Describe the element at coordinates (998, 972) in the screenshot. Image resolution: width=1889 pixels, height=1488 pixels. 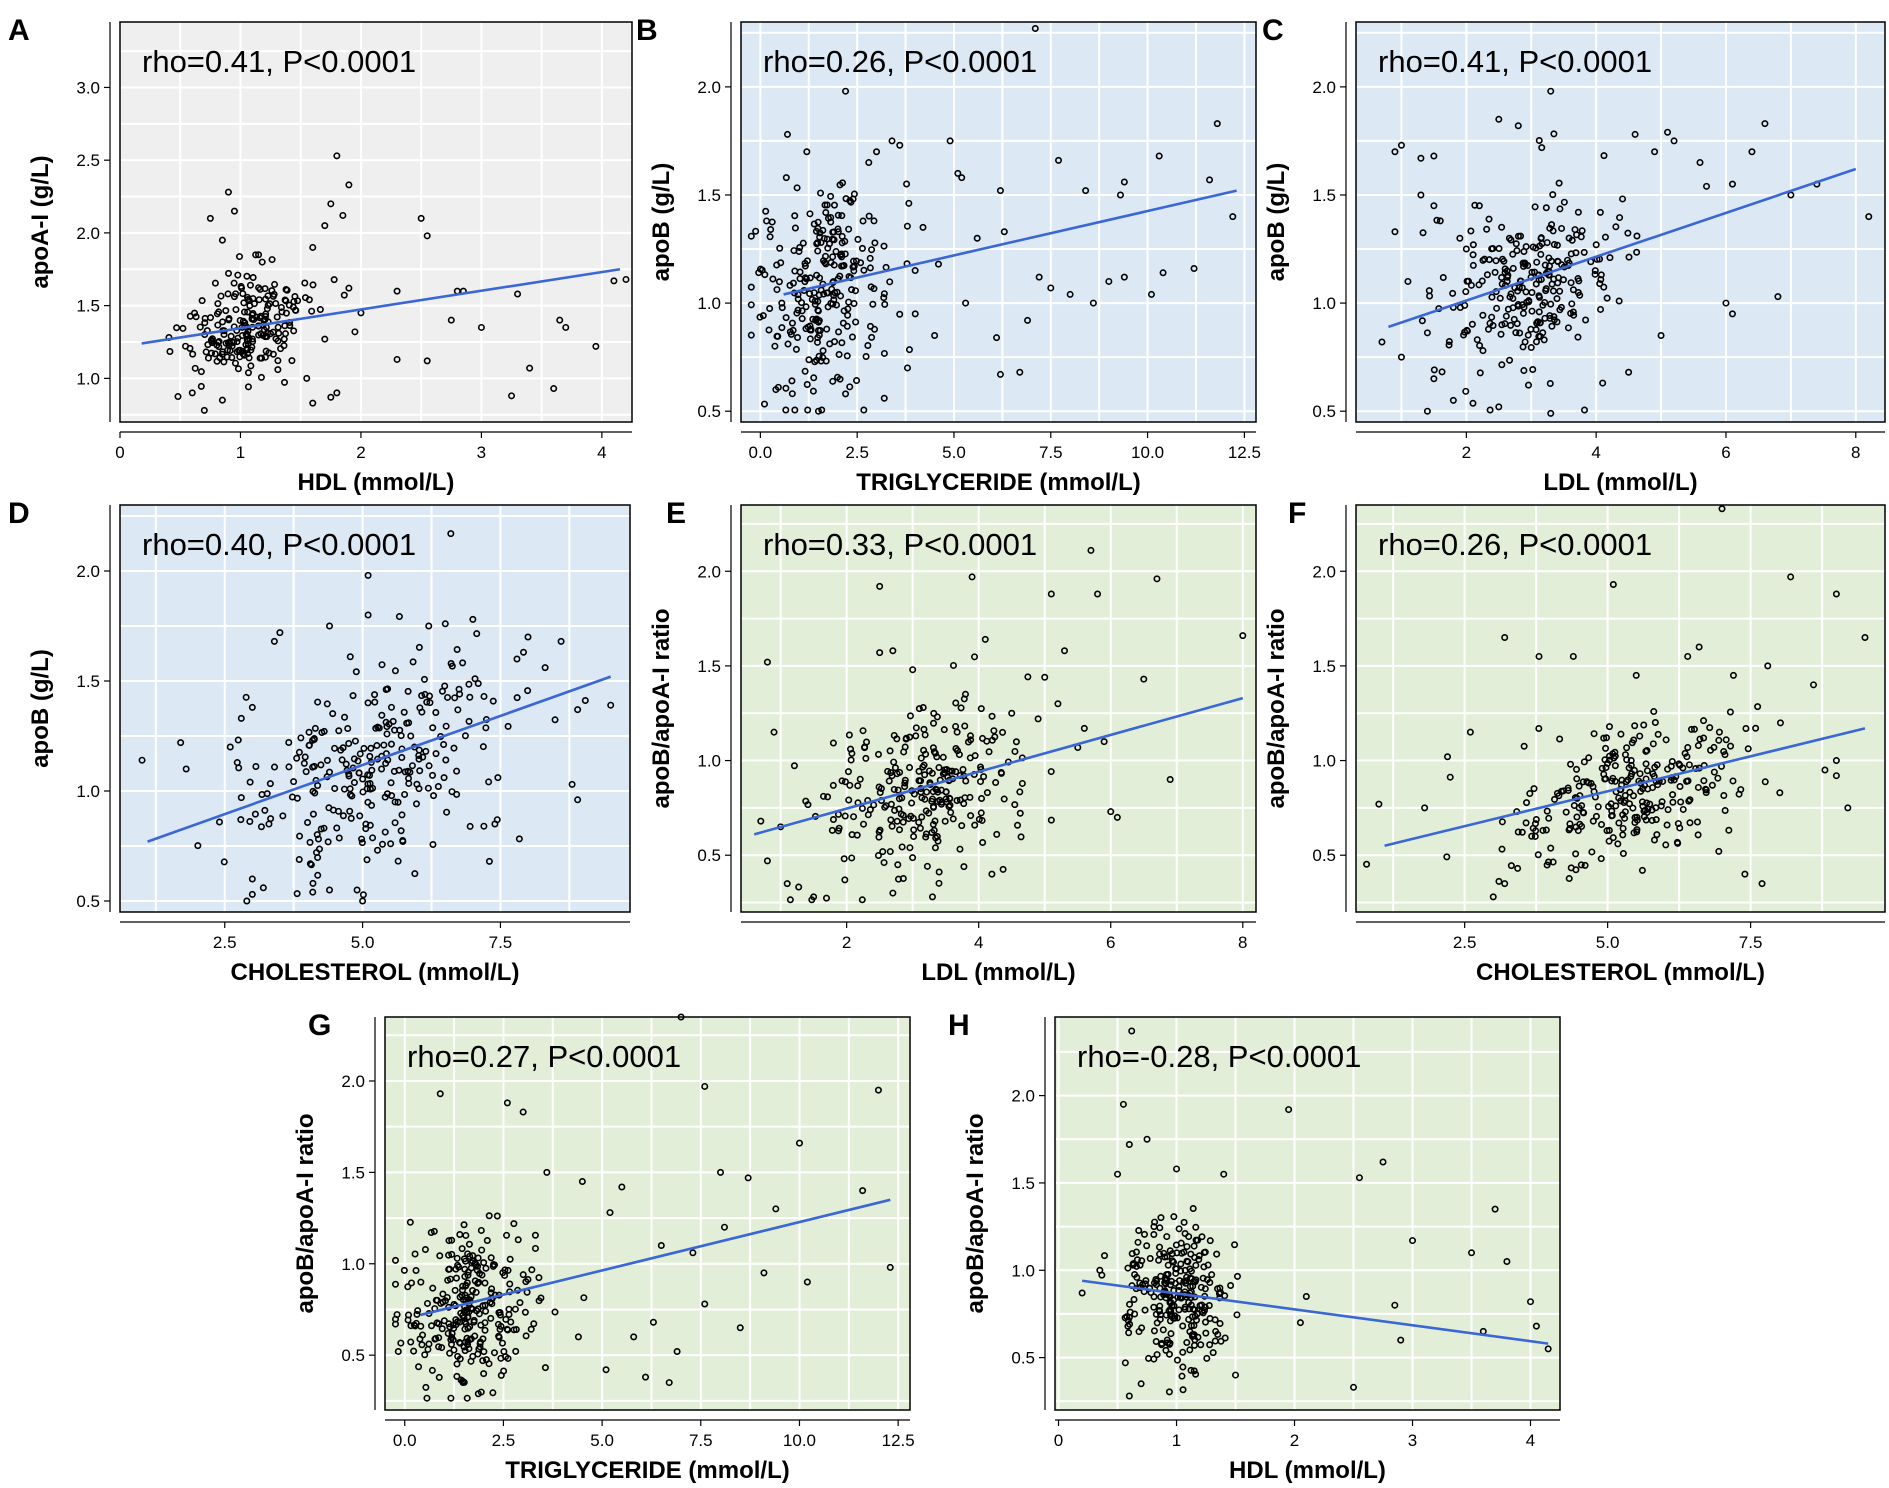
I see `x-axis-label: LDL (mmol/L)` at that location.